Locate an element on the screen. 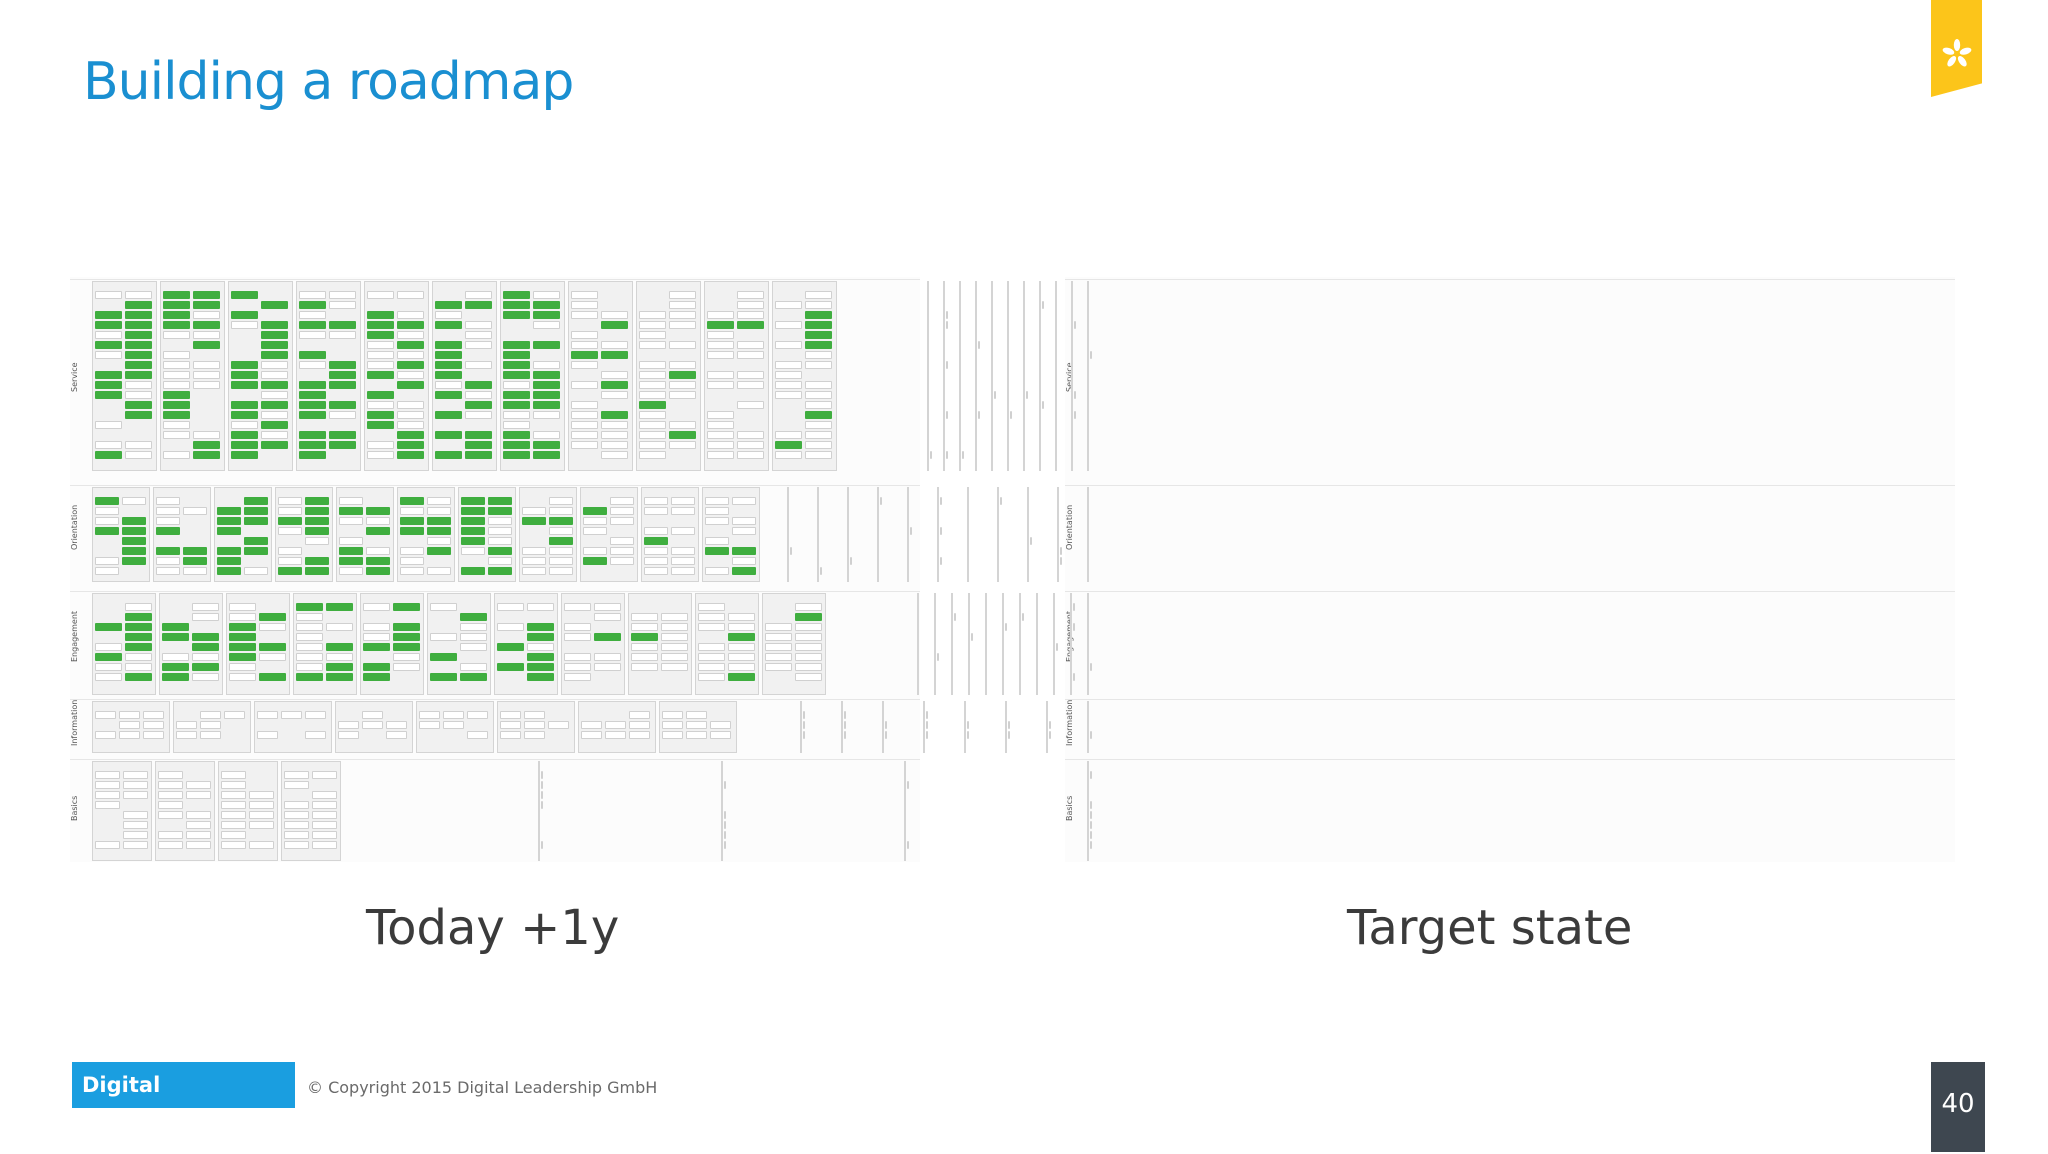 This screenshot has width=2048, height=1154. section-label-engagement: Engagement is located at coordinates (74, 636).